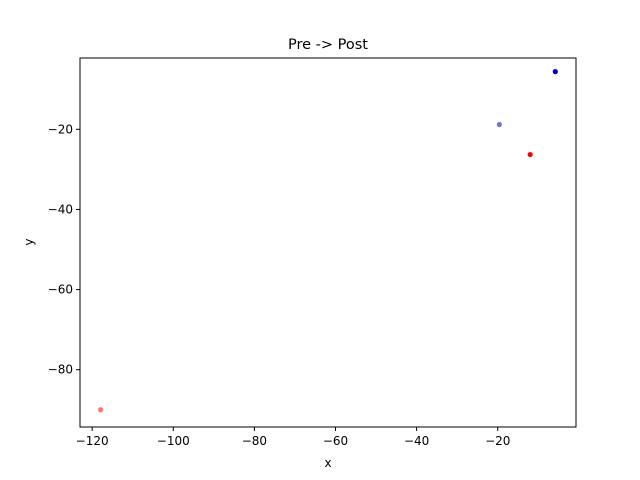  What do you see at coordinates (60, 129) in the screenshot?
I see `y-tick-label: −20` at bounding box center [60, 129].